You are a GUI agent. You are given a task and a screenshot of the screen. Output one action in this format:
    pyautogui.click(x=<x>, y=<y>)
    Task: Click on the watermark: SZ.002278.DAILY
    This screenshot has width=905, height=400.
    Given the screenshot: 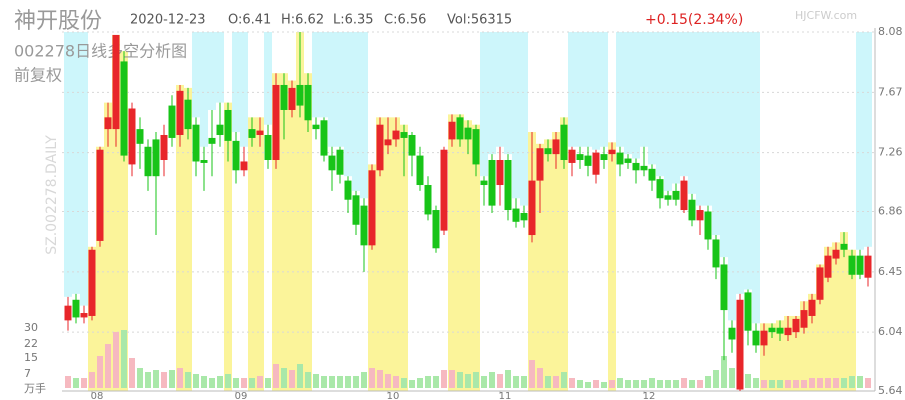 What is the action you would take?
    pyautogui.click(x=52, y=195)
    